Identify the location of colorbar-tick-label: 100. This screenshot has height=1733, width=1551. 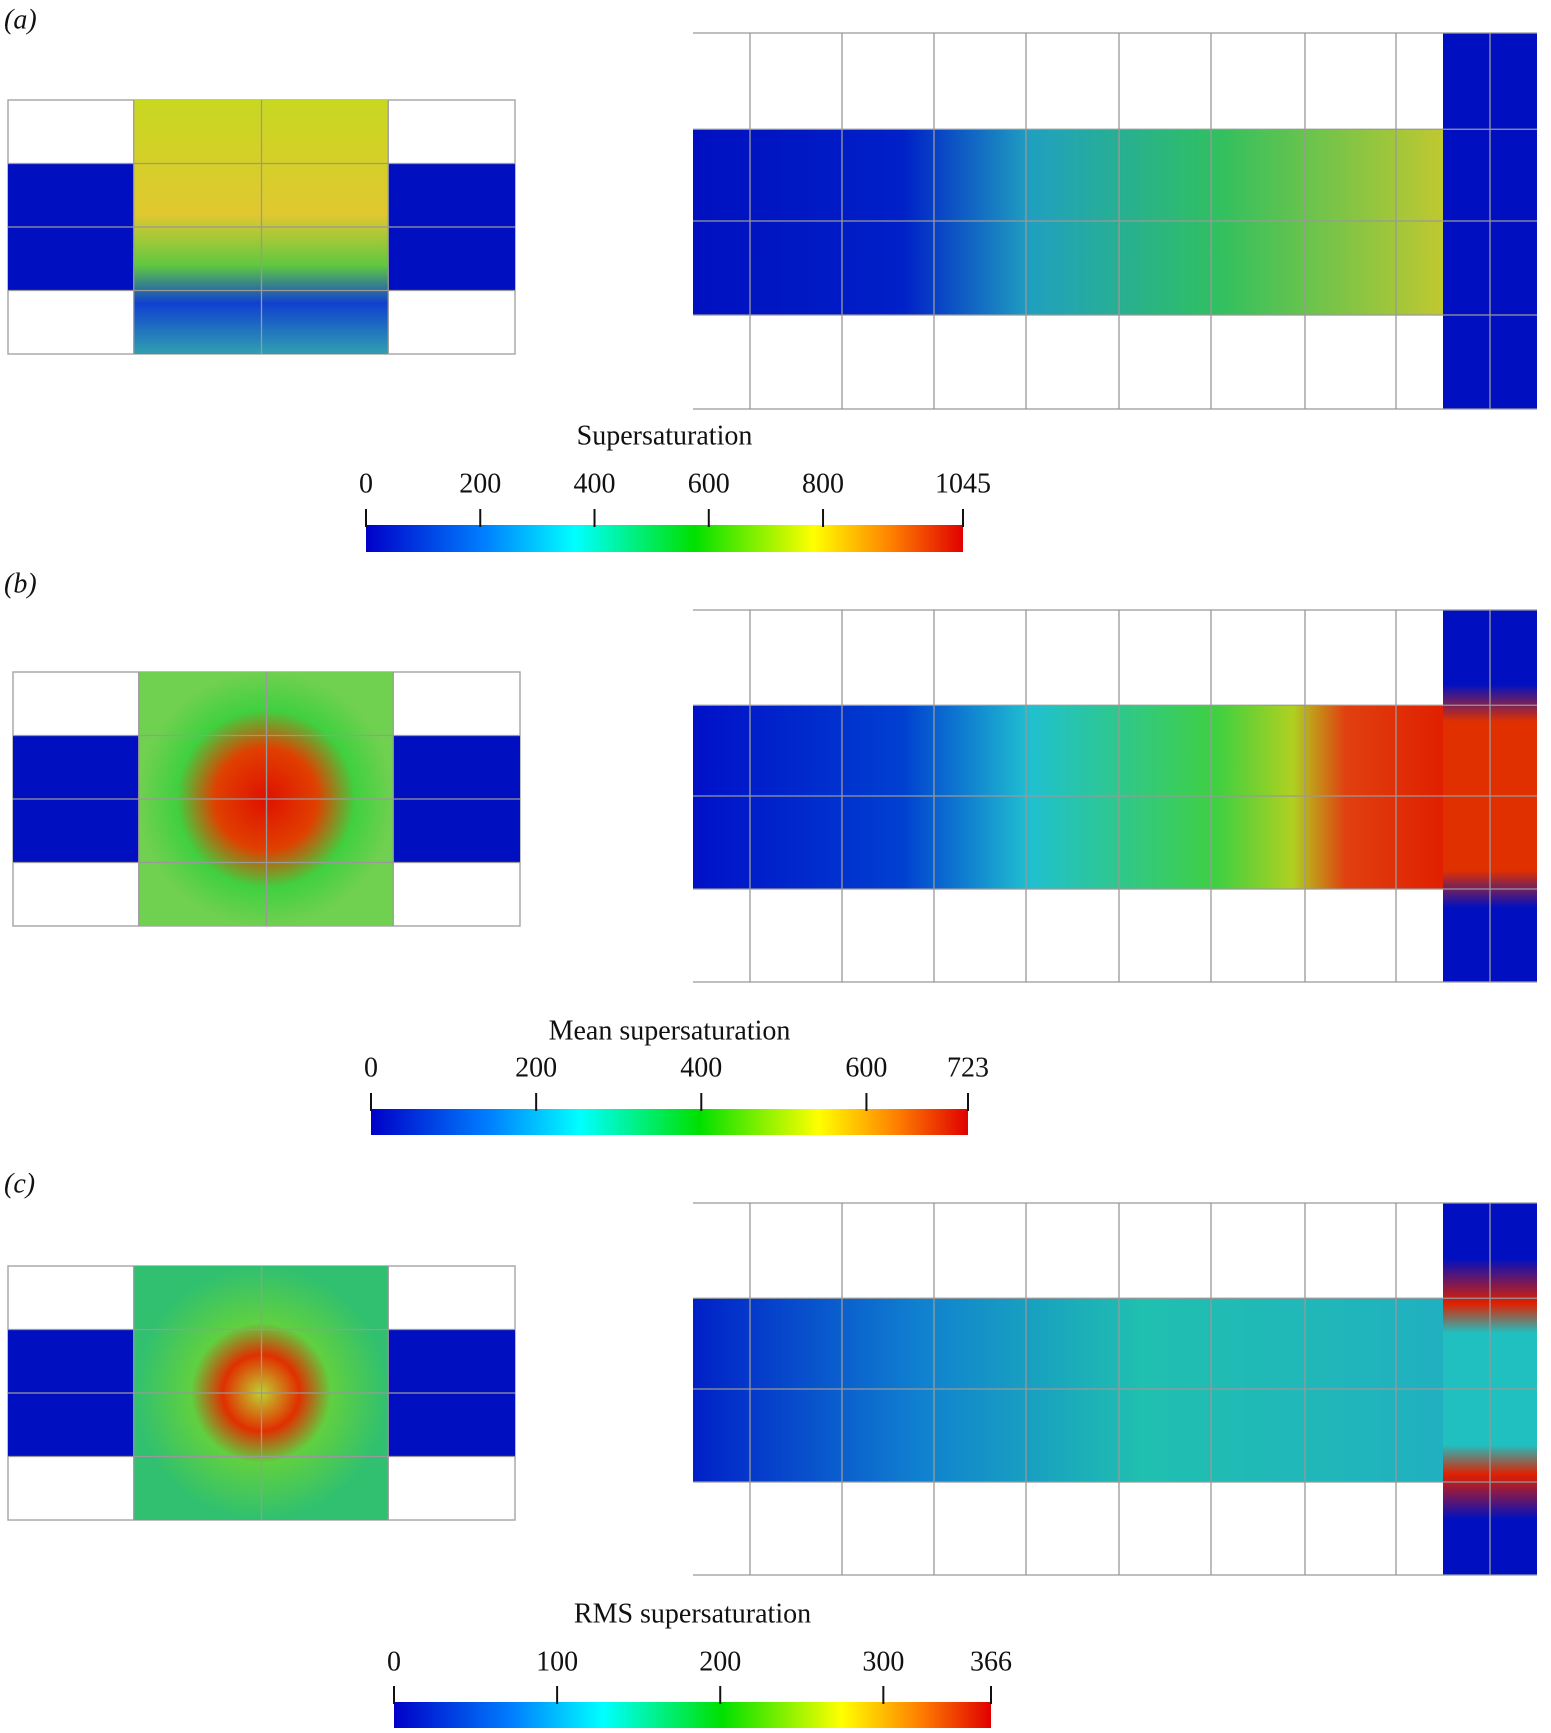
(557, 1661).